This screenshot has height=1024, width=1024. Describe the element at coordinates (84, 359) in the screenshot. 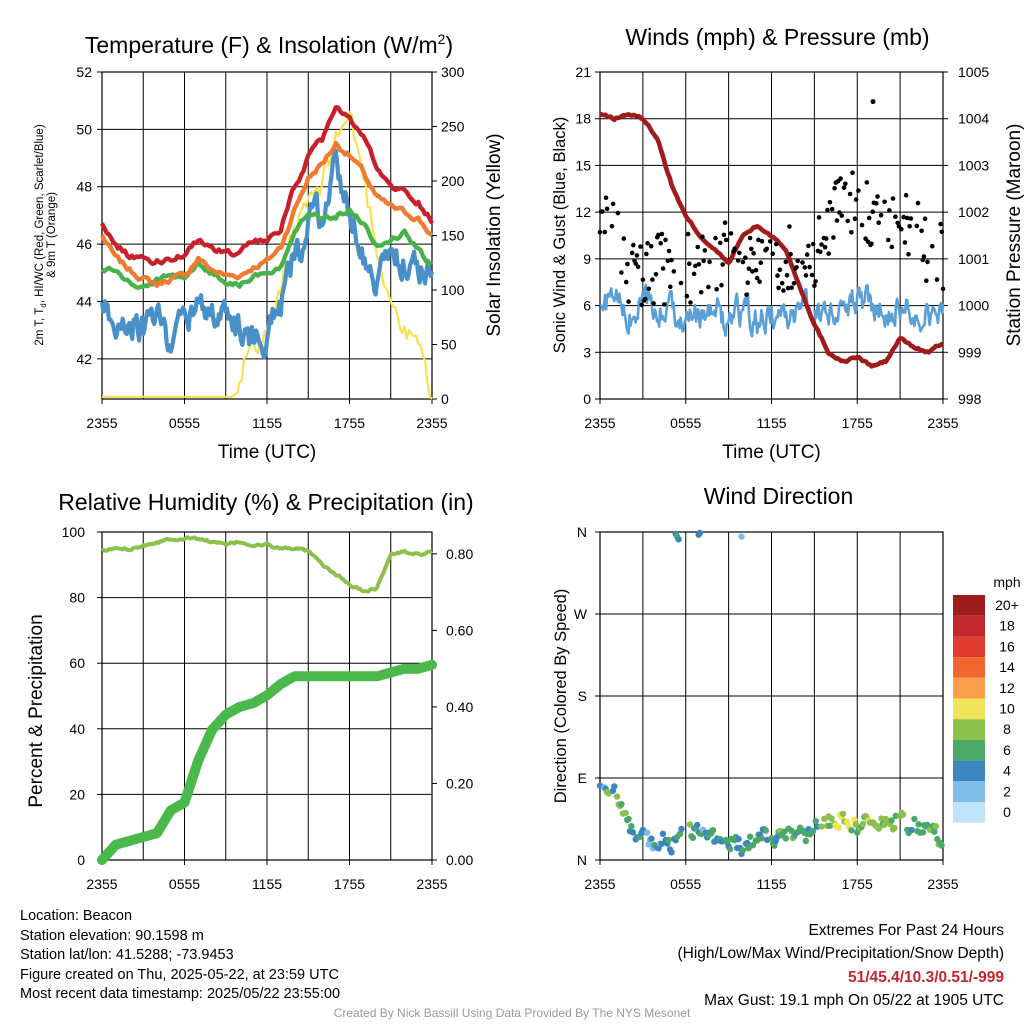

I see `y-tick-label: 42` at that location.